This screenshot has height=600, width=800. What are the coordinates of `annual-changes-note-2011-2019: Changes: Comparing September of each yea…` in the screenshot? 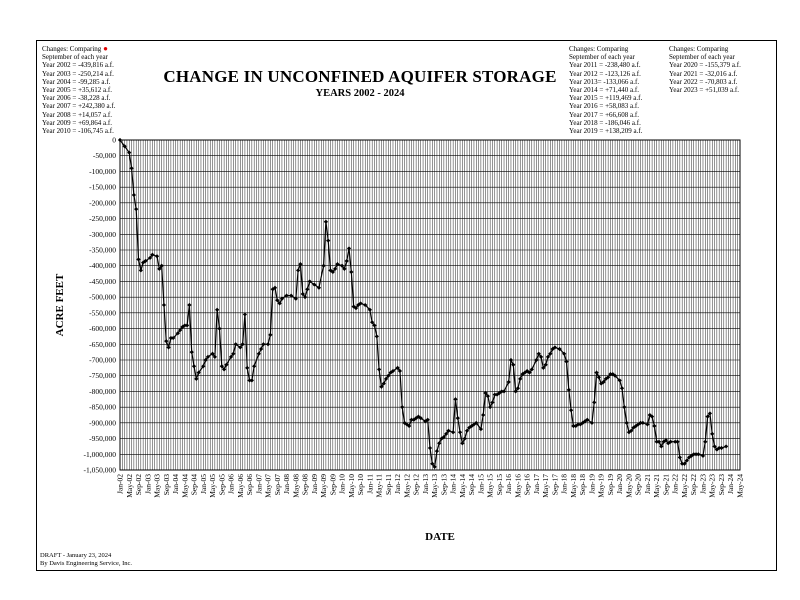 It's located at (605, 90).